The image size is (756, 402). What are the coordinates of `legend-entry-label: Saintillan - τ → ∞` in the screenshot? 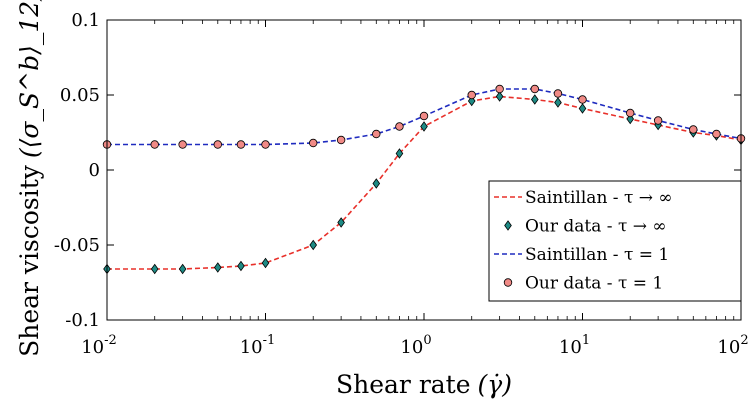 It's located at (599, 198).